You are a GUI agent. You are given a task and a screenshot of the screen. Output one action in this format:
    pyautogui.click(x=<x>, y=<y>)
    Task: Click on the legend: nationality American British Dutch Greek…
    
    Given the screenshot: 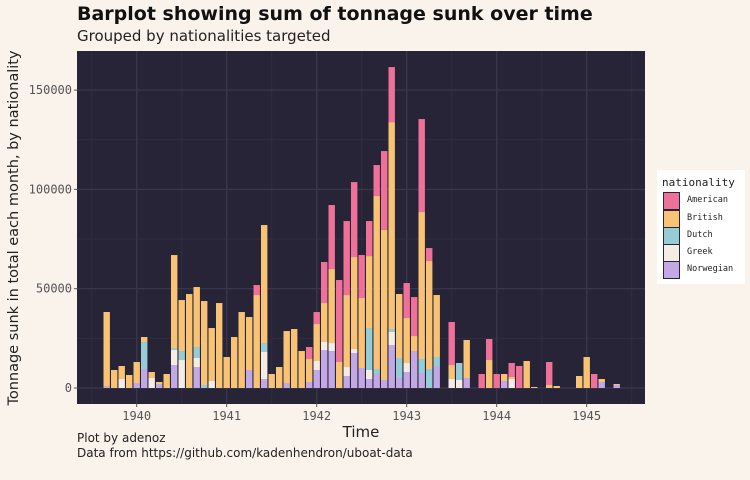 What is the action you would take?
    pyautogui.click(x=701, y=227)
    